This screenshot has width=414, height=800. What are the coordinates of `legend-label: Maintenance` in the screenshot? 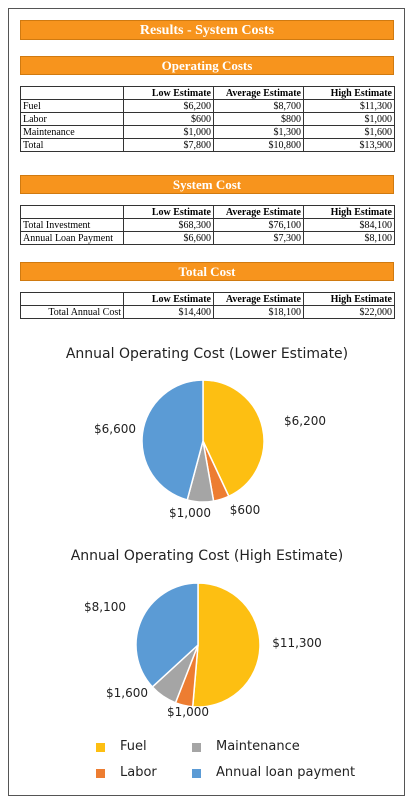 It's located at (258, 746).